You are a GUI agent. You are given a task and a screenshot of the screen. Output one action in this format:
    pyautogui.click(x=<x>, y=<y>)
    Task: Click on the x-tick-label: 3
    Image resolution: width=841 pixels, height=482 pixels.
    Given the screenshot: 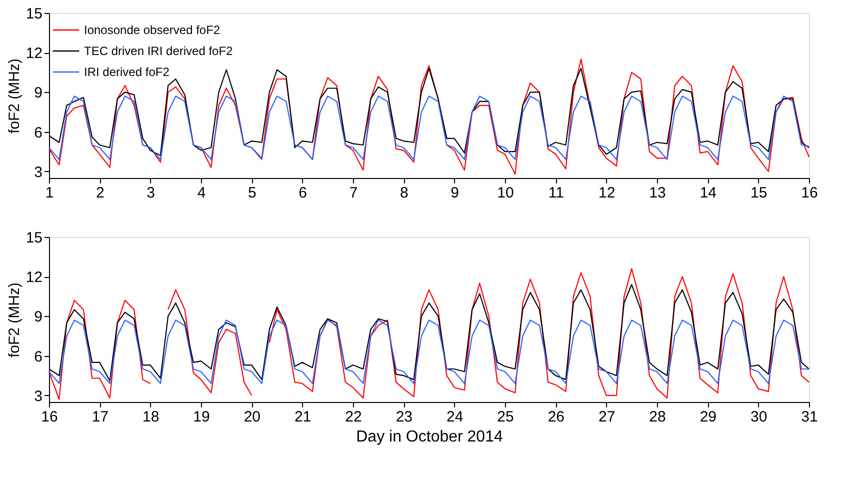 What is the action you would take?
    pyautogui.click(x=151, y=193)
    